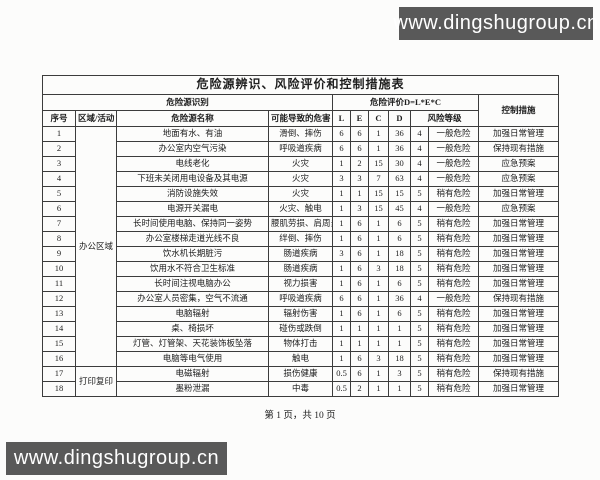  What do you see at coordinates (59, 224) in the screenshot?
I see `row-number-cell: 7` at bounding box center [59, 224].